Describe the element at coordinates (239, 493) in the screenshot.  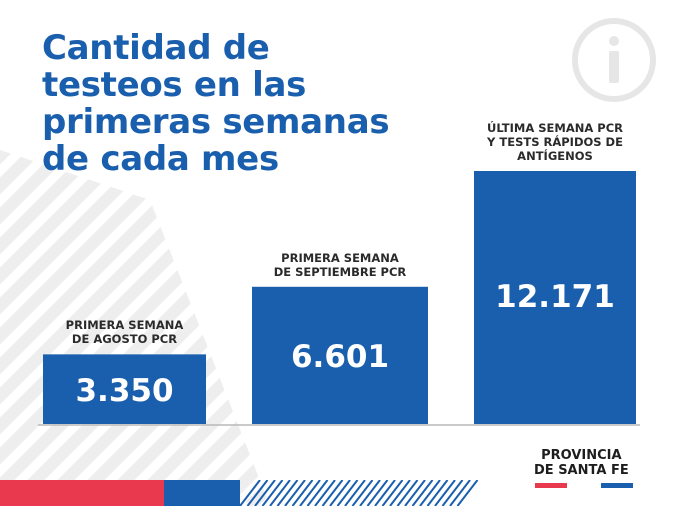
I see `footer-band` at that location.